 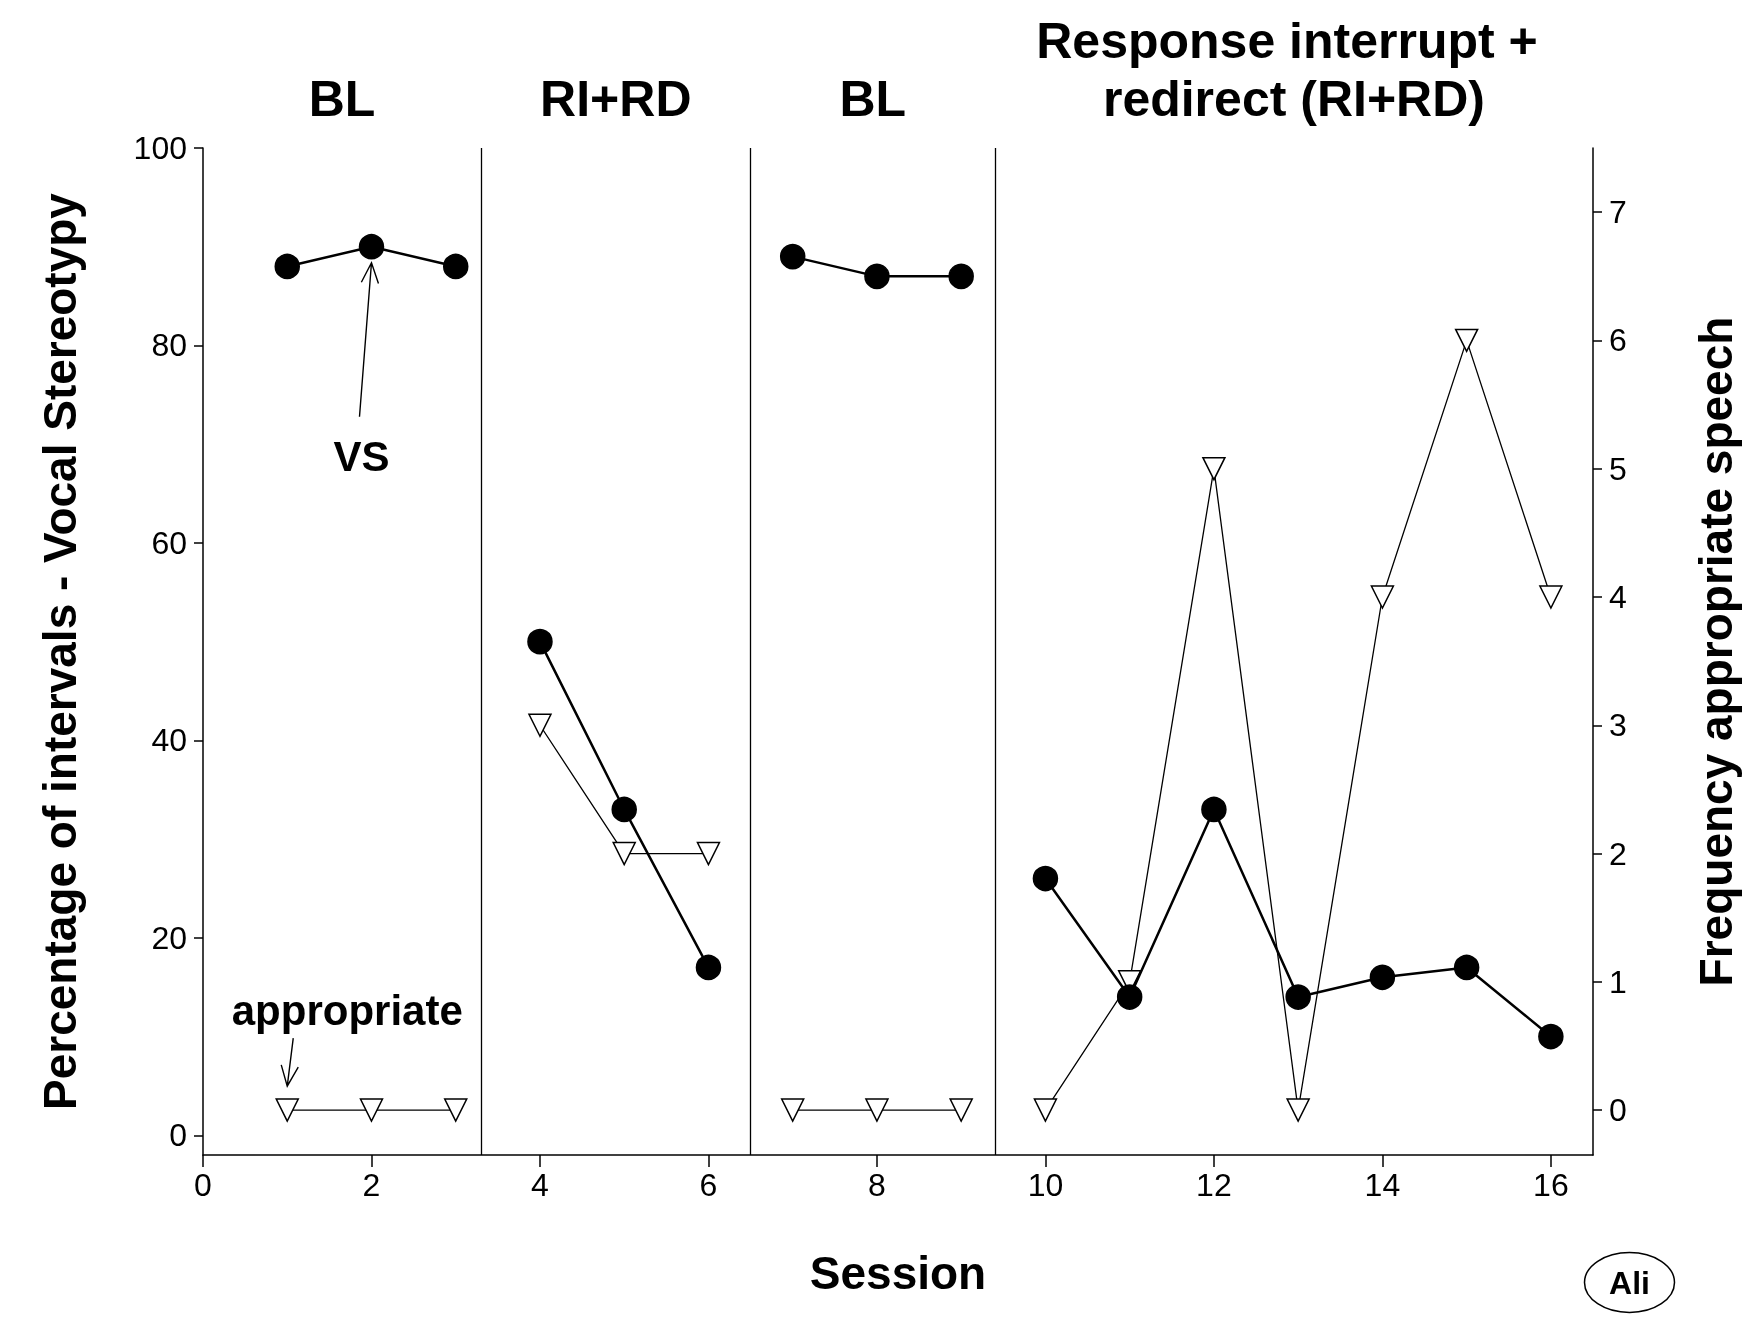 What do you see at coordinates (1618, 596) in the screenshot?
I see `y2-tick-label: 4` at bounding box center [1618, 596].